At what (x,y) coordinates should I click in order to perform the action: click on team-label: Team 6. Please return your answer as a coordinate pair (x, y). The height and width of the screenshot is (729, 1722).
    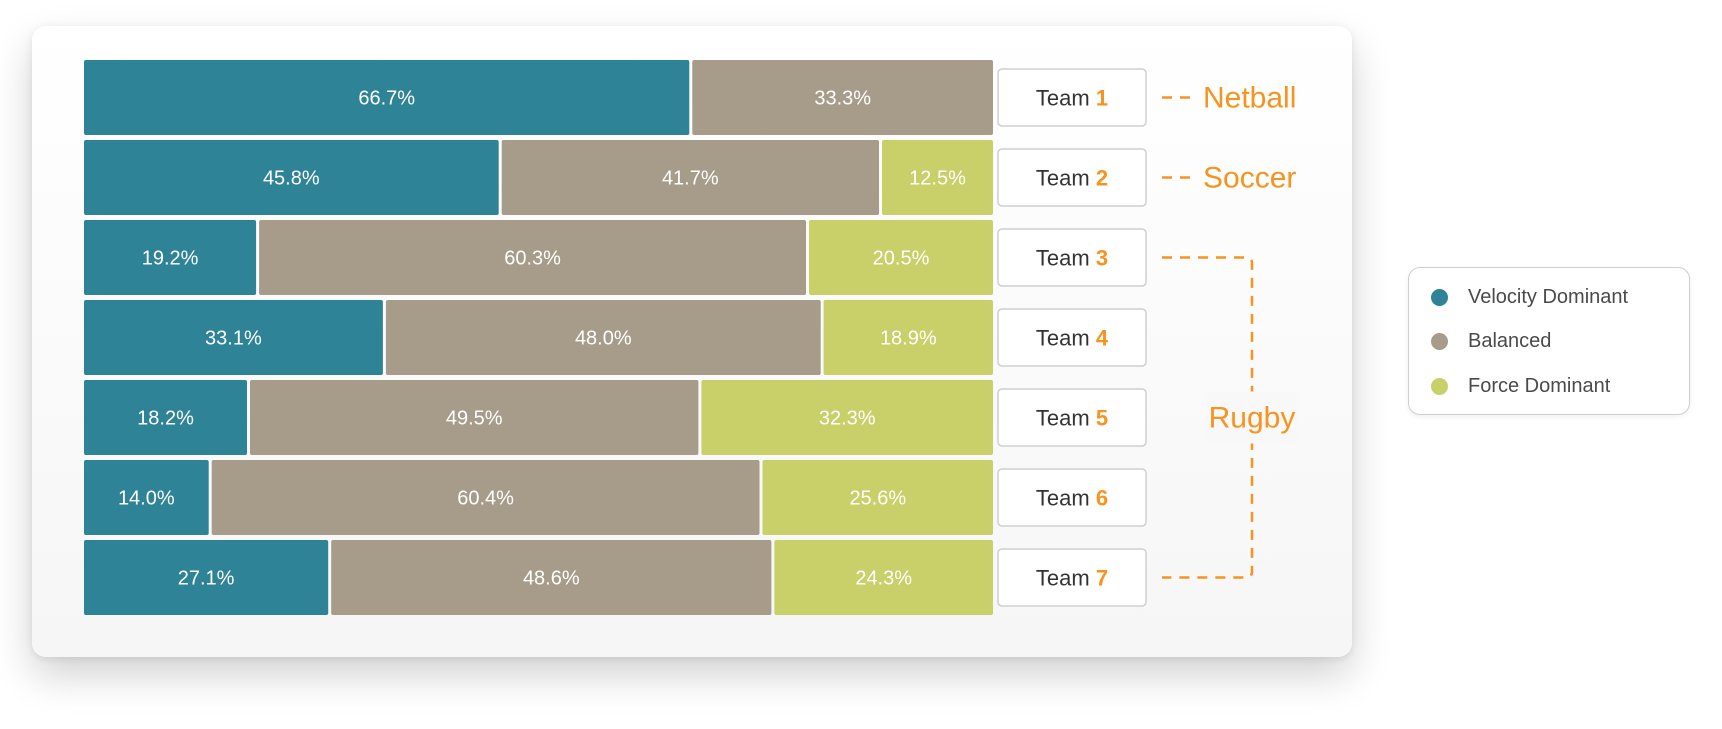
    Looking at the image, I should click on (1072, 498).